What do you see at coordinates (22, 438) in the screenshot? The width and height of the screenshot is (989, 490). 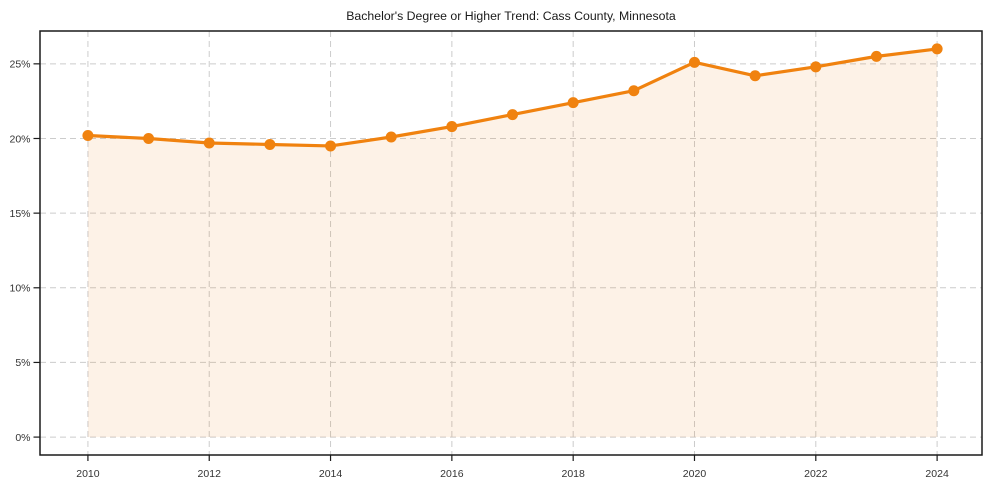 I see `y-tick-label: 0%` at bounding box center [22, 438].